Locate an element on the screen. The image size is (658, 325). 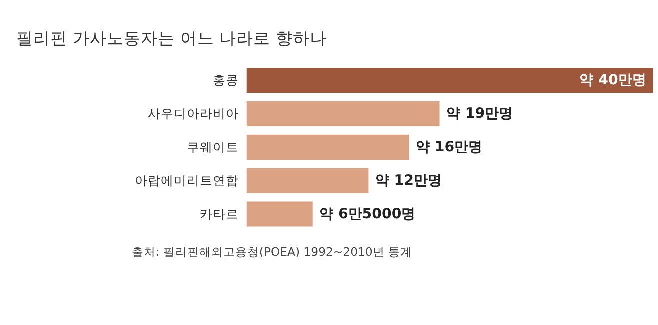
source-note: 출처: 필리핀해외고용청(POEA) 1992~2010년 통계 is located at coordinates (272, 251).